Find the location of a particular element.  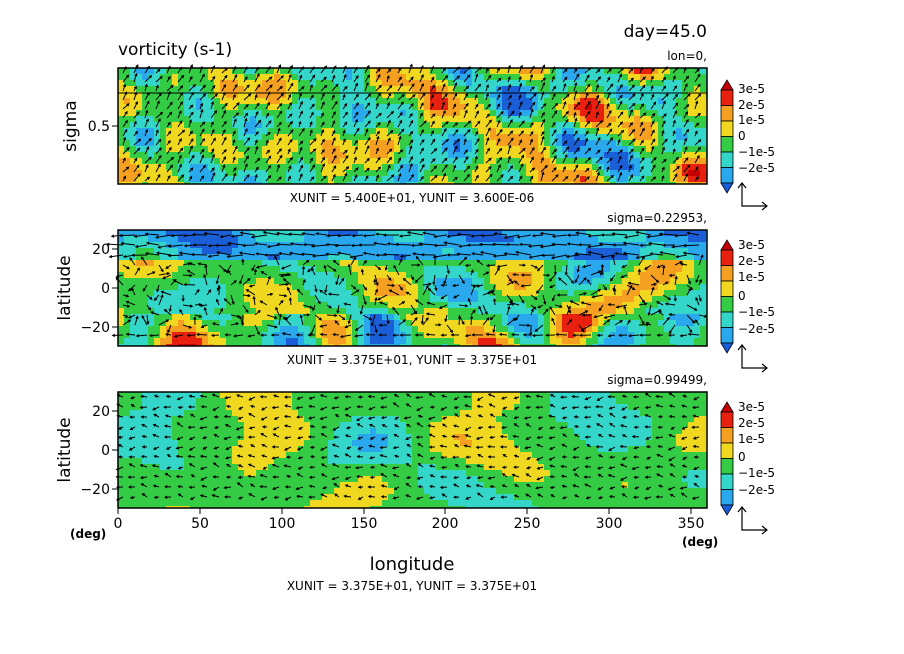

colorbar-2-labels: 3e-5 2e-5 1e-5 0 −1e-5 −2e-5 is located at coordinates (756, 287).